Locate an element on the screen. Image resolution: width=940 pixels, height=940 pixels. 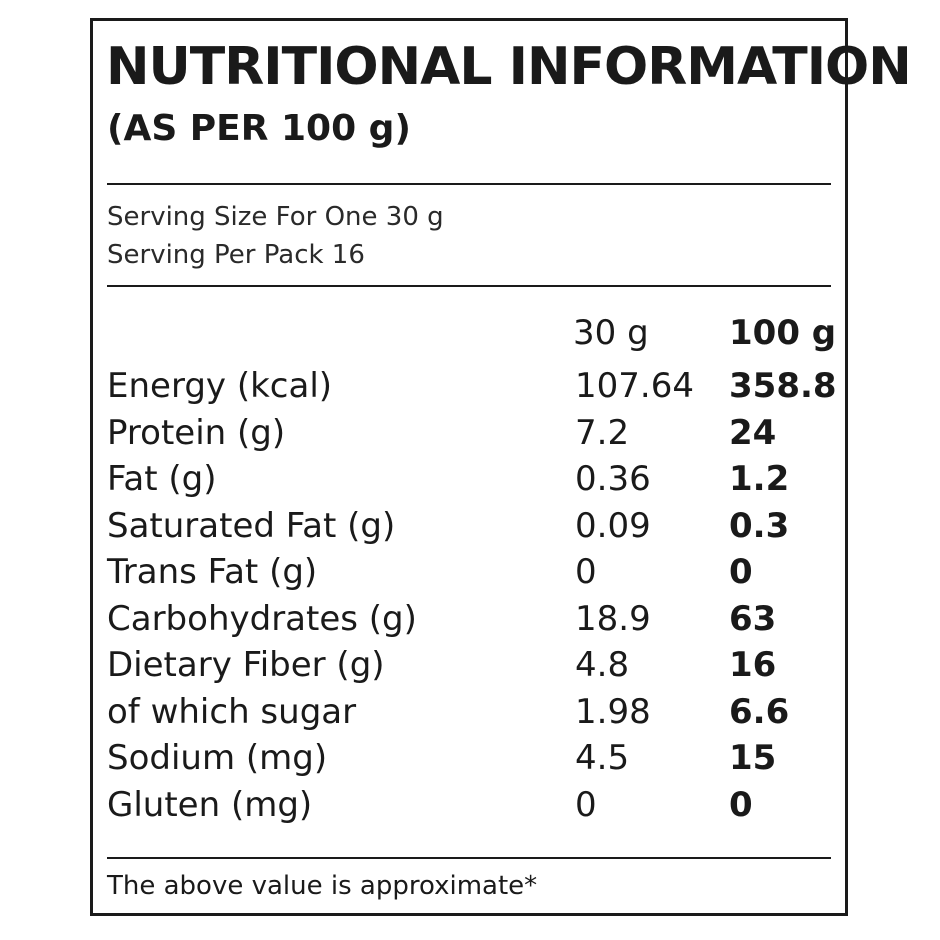
nutrient-row-protein: Protein (g) 7.2 24 is located at coordinates (469, 433).